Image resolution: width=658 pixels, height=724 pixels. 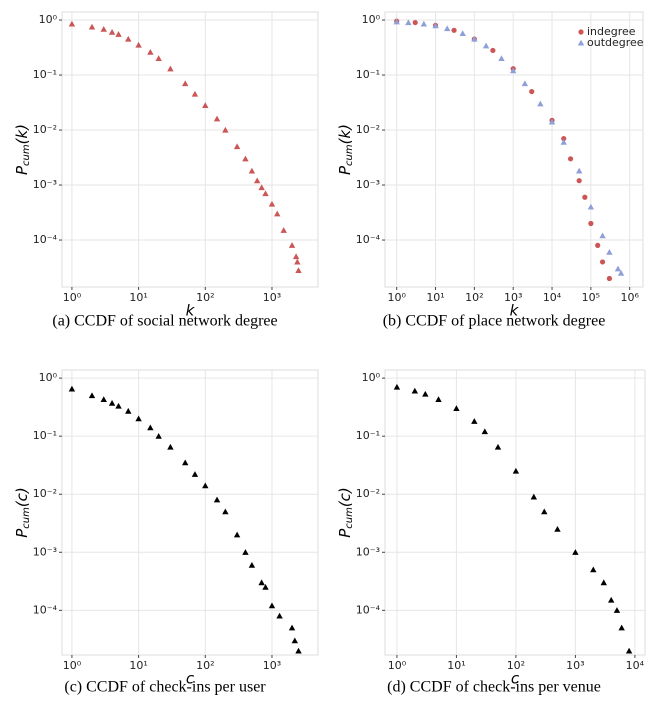 What do you see at coordinates (615, 42) in the screenshot?
I see `legend-label: outdegree` at bounding box center [615, 42].